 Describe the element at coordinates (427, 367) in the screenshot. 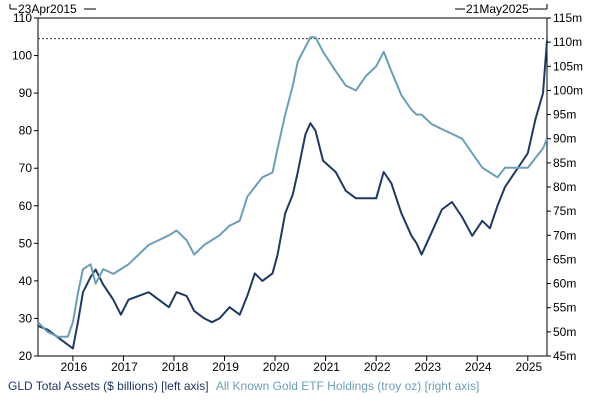

I see `x-tick-label: 2023` at that location.